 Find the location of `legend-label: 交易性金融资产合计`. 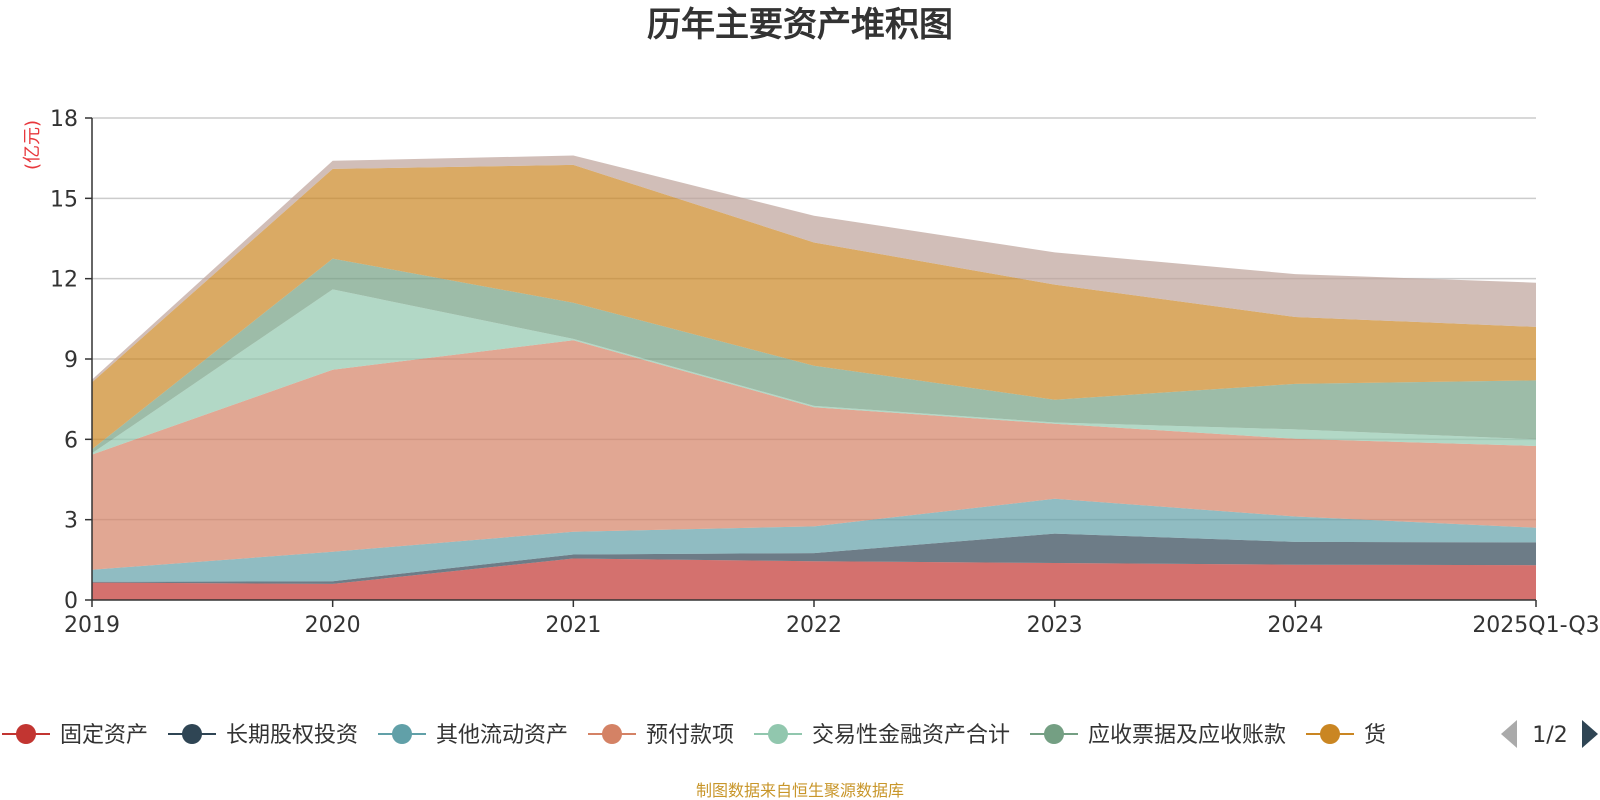

legend-label: 交易性金融资产合计 is located at coordinates (911, 735).